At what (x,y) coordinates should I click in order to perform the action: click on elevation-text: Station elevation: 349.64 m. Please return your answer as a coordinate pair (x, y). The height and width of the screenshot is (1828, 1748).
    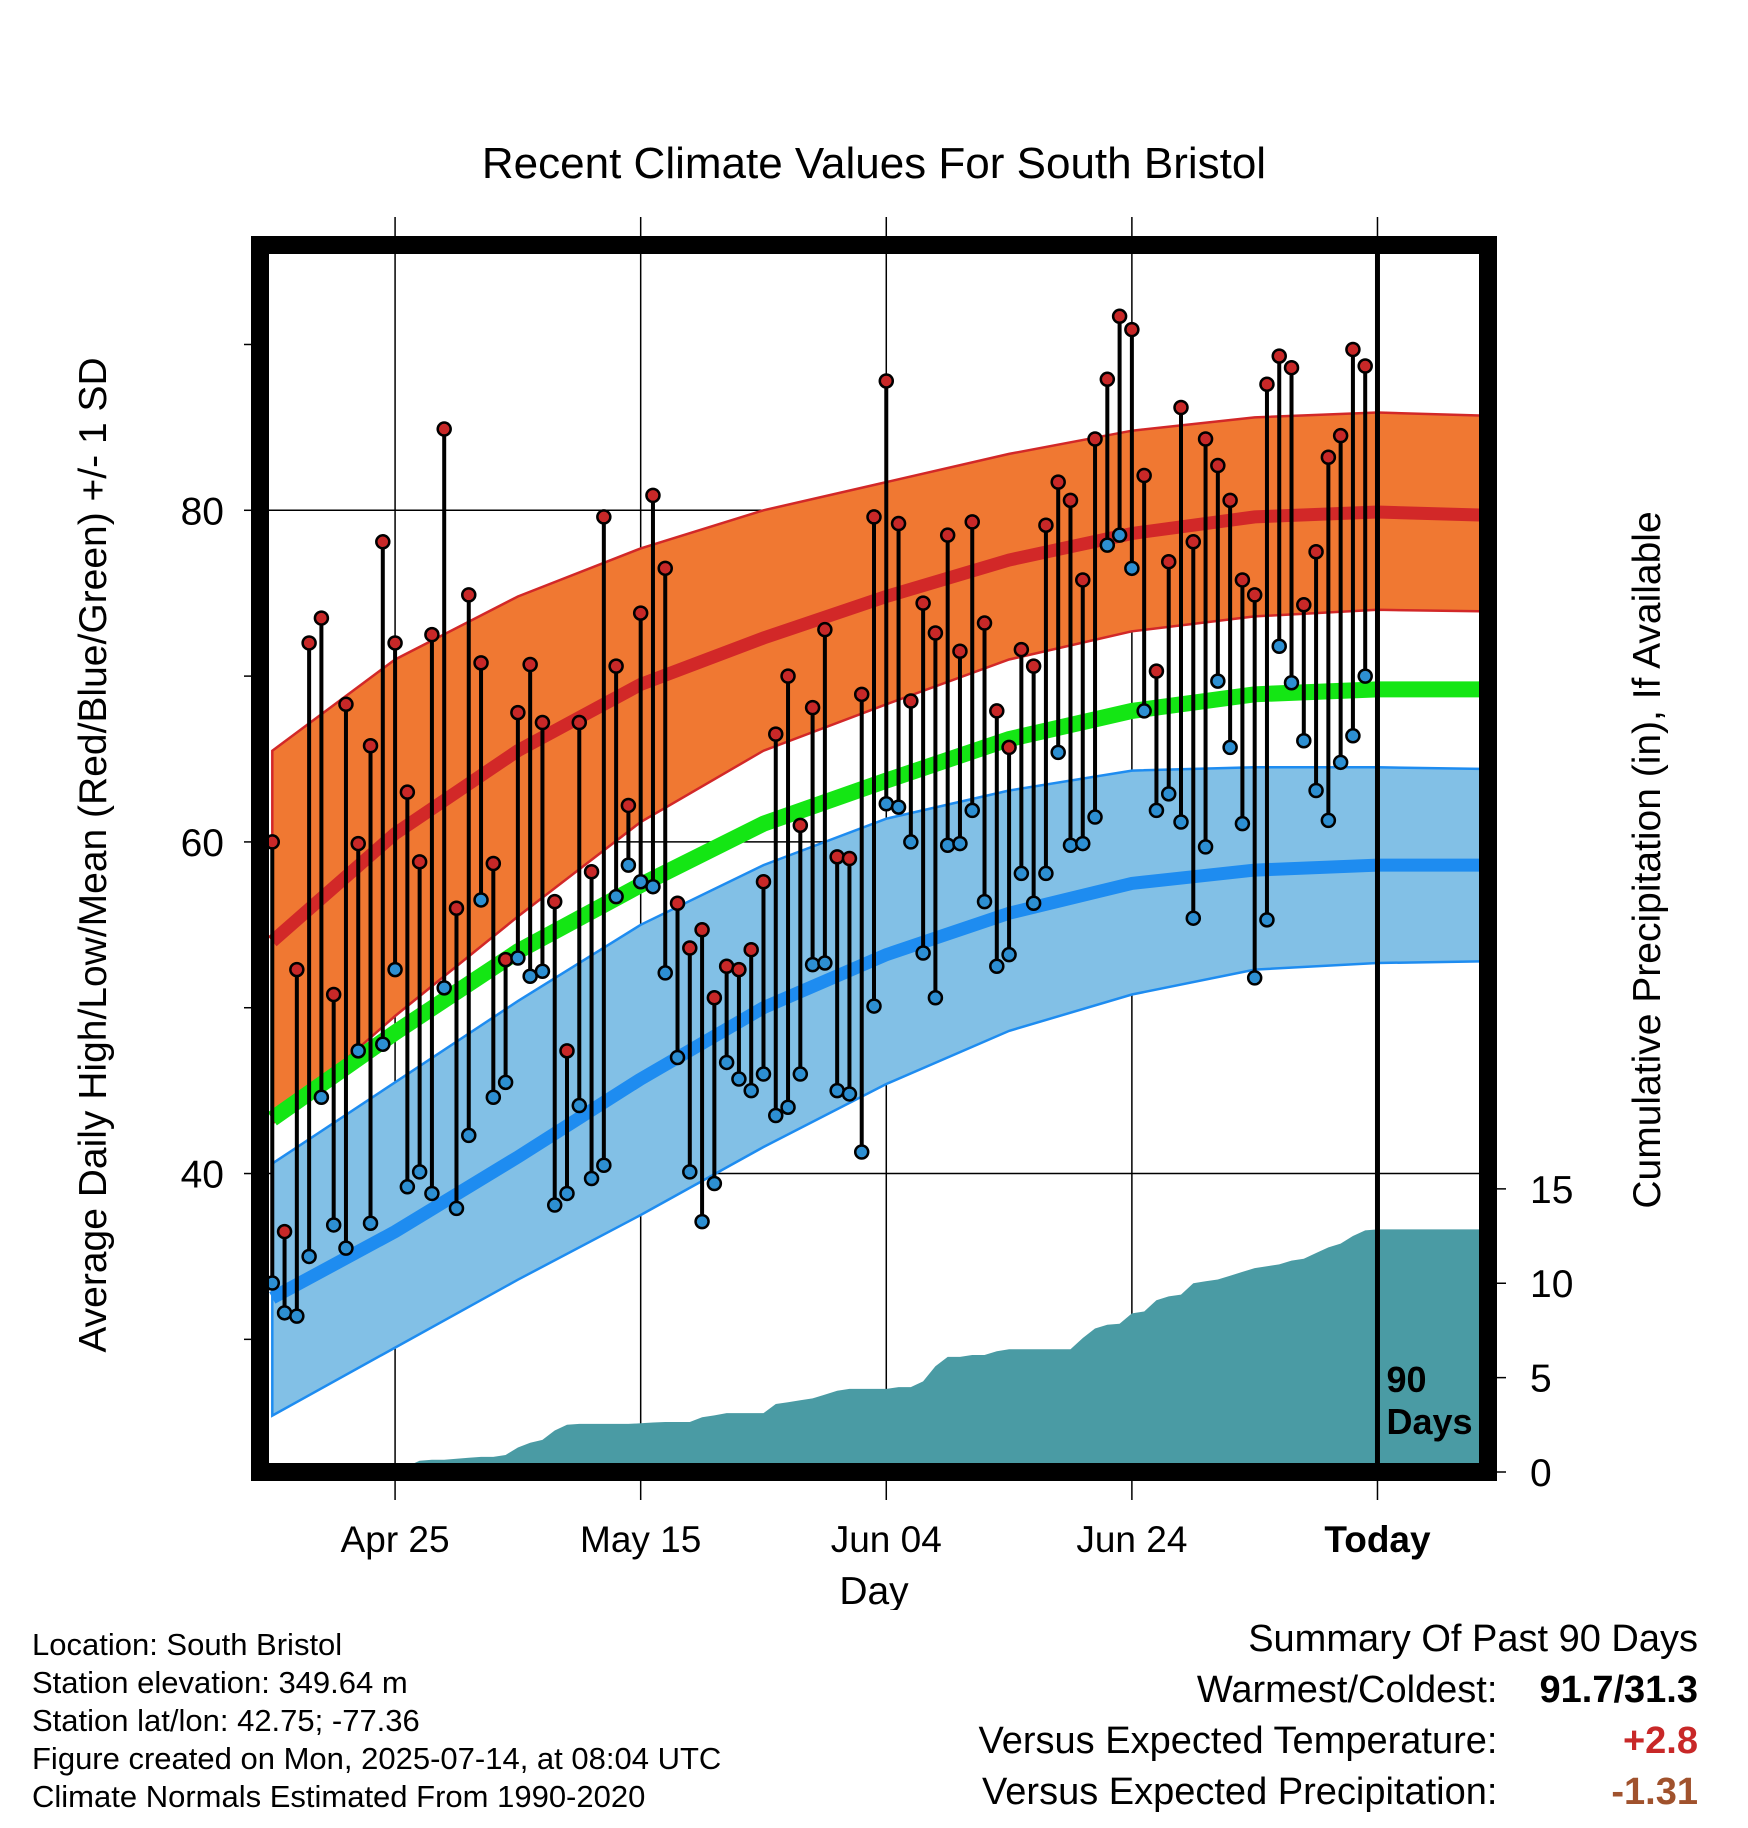
    Looking at the image, I should click on (220, 1682).